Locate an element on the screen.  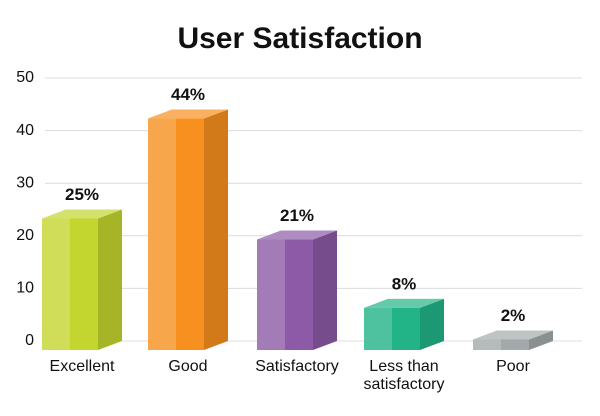
data-label: 8% is located at coordinates (404, 283).